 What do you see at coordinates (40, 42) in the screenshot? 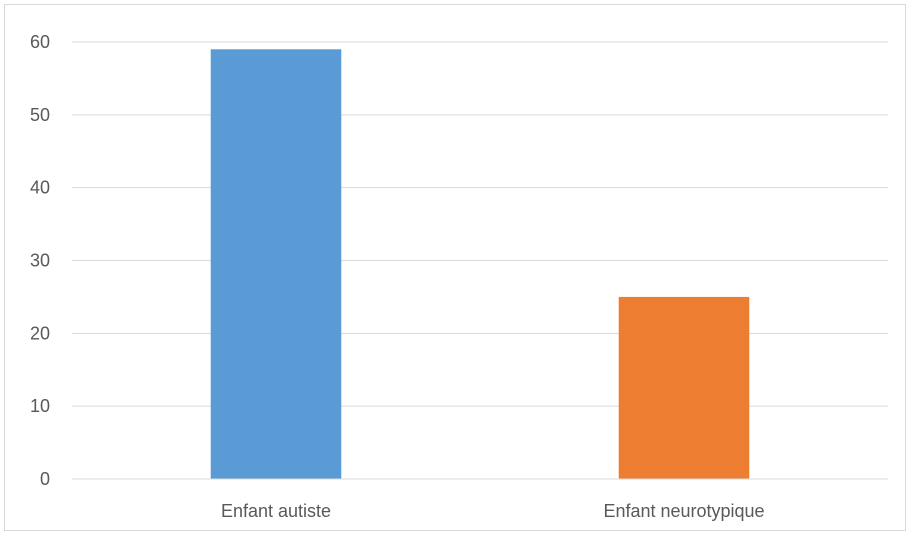
I see `y-tick-label-60: 60` at bounding box center [40, 42].